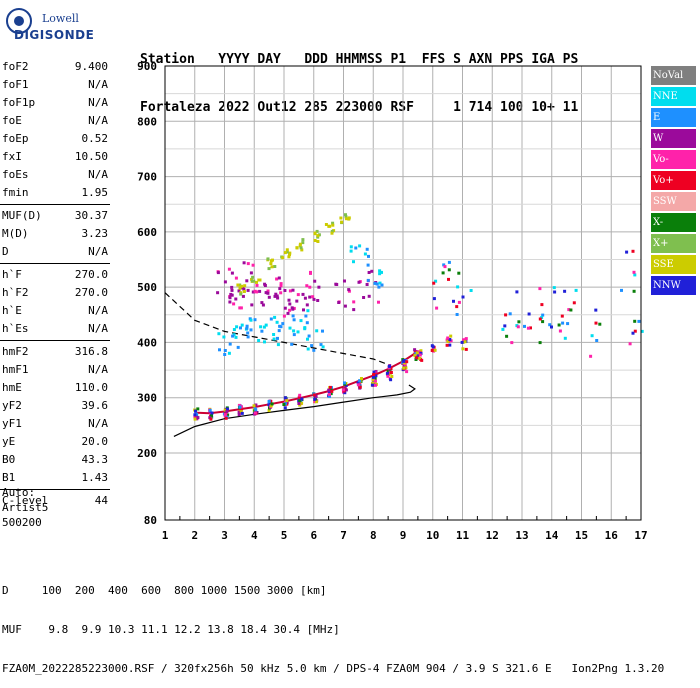 The height and width of the screenshot is (688, 700). I want to click on param-row: foF1 N/A, so click(56, 85).